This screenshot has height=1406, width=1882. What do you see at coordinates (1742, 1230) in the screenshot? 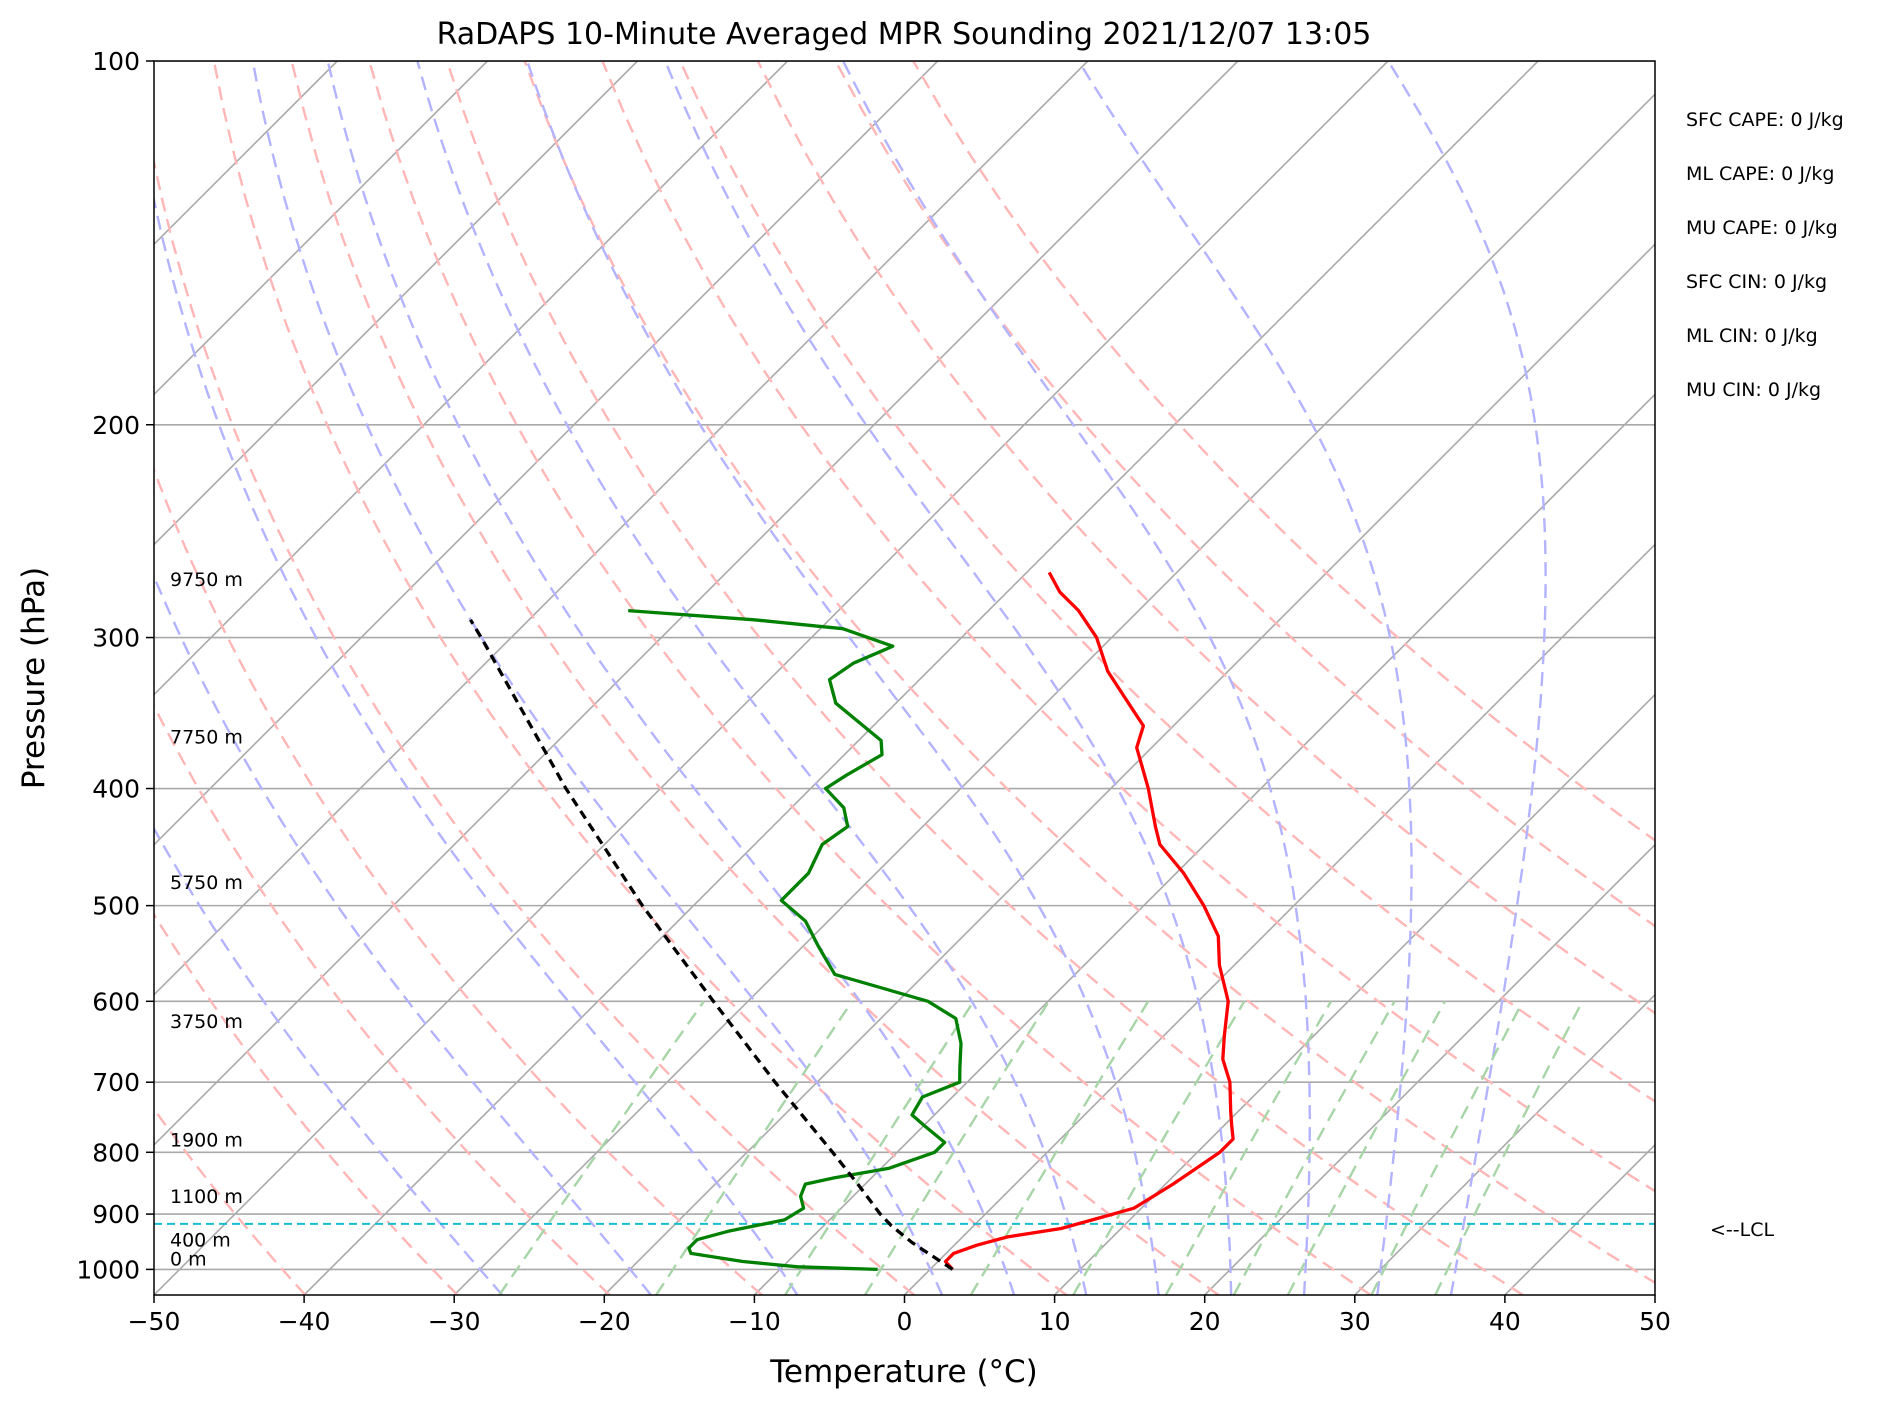
I see `lcl-label: <--LCL` at bounding box center [1742, 1230].